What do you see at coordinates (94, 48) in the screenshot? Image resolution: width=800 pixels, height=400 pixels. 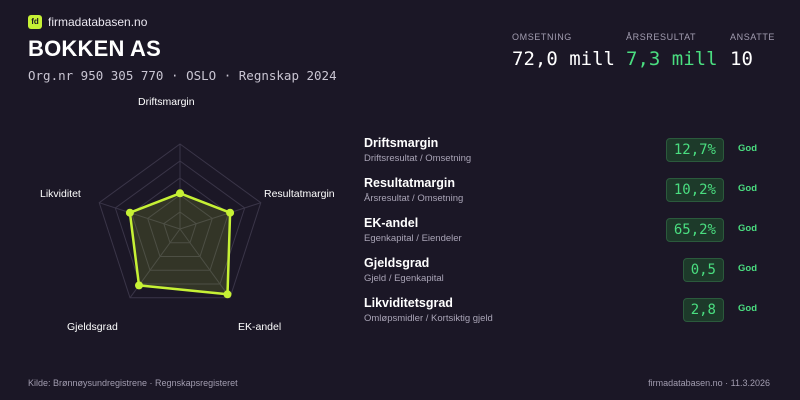 I see `company-name: BOKKEN AS` at bounding box center [94, 48].